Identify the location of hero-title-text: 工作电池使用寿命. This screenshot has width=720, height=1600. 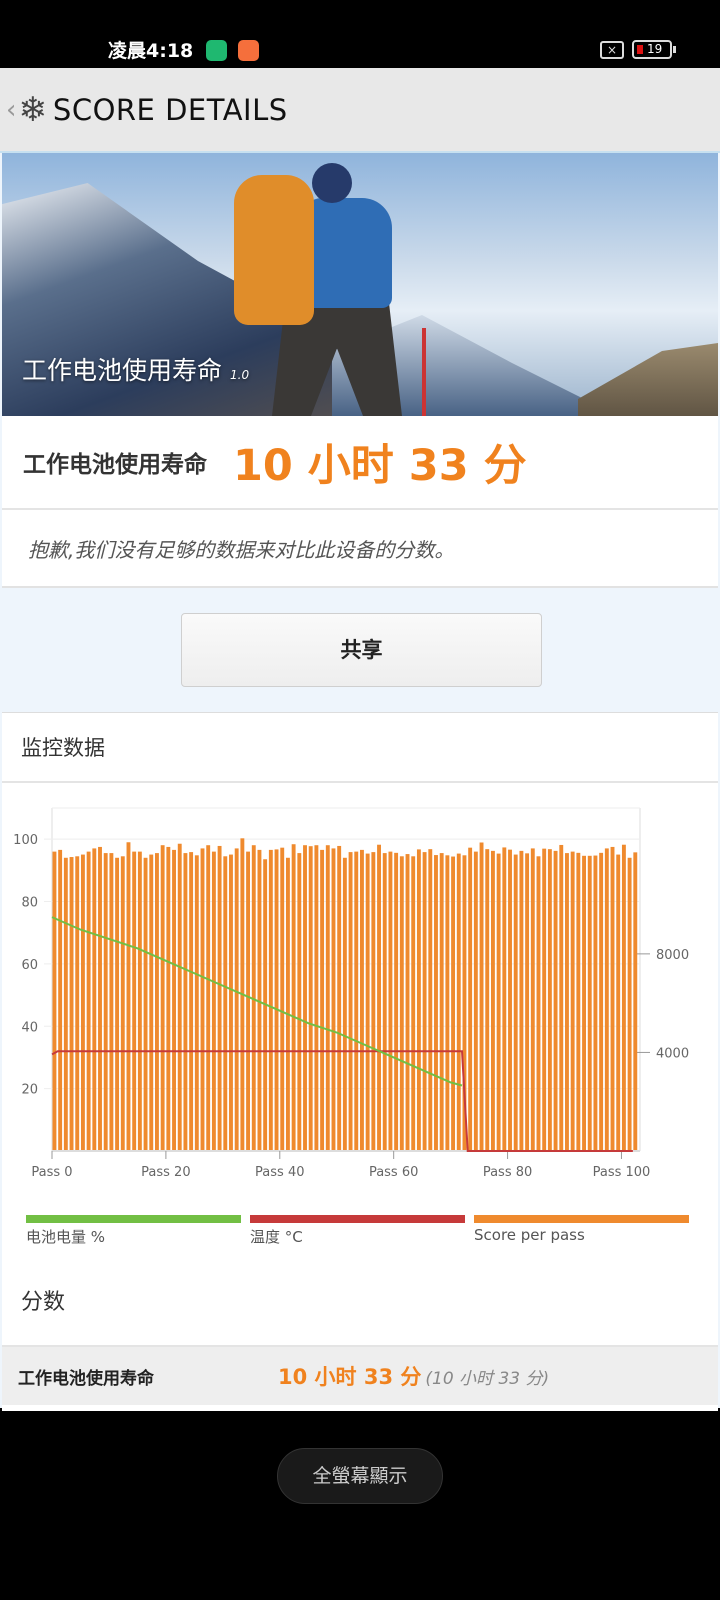
(122, 370).